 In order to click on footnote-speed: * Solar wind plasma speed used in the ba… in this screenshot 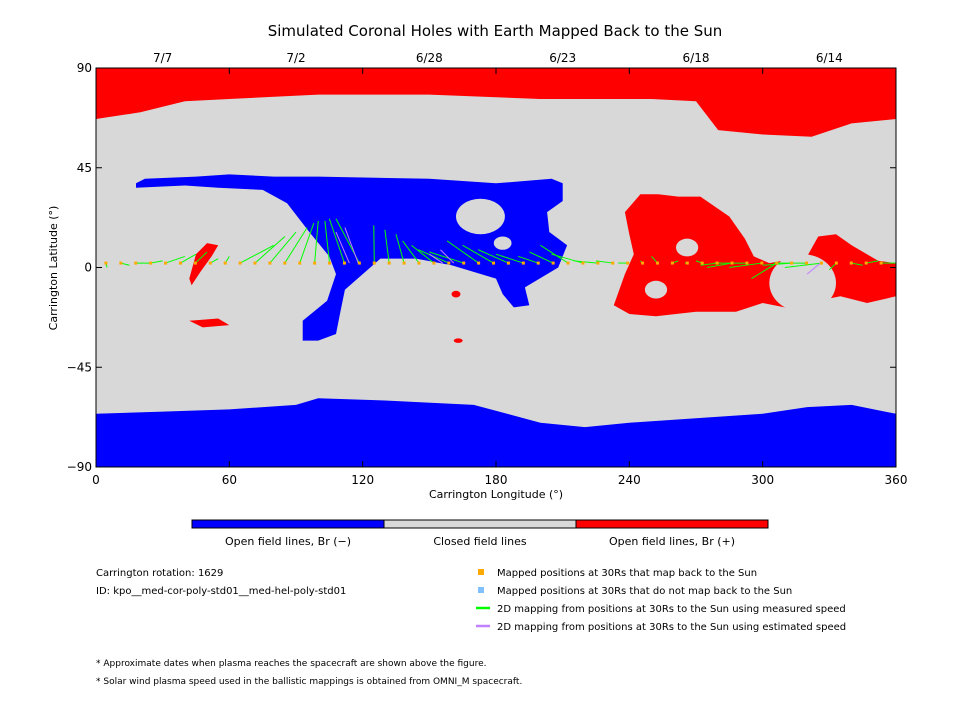, I will do `click(309, 682)`.